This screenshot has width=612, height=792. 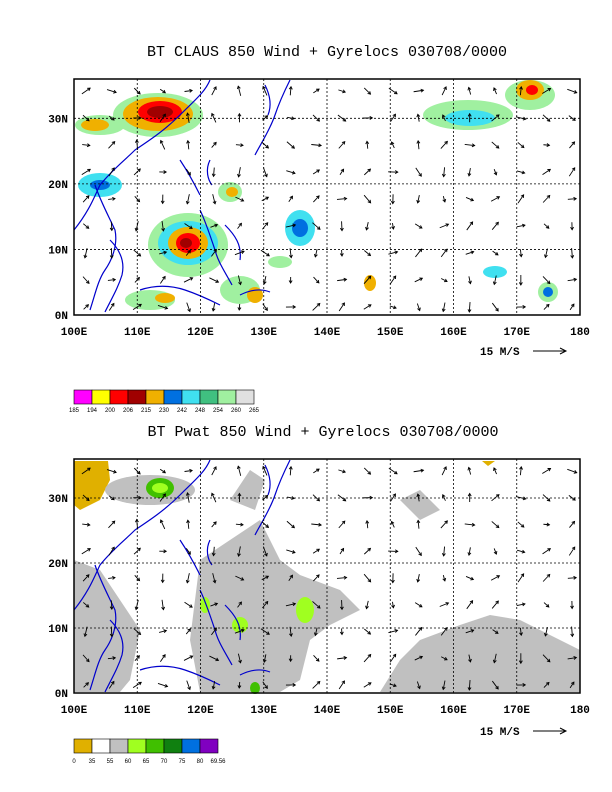 I want to click on panel1-scale-arrow: 15 M/S, so click(x=524, y=353).